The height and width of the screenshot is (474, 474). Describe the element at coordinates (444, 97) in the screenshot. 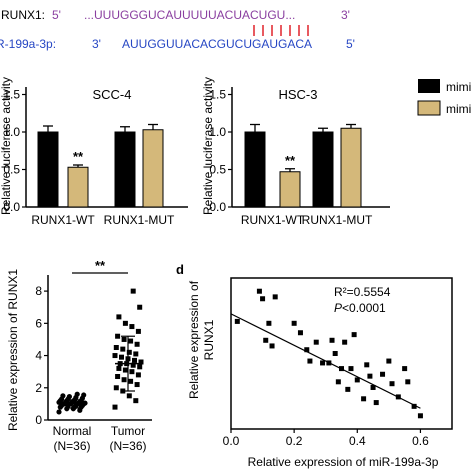

I see `legend: mimi mimi` at that location.